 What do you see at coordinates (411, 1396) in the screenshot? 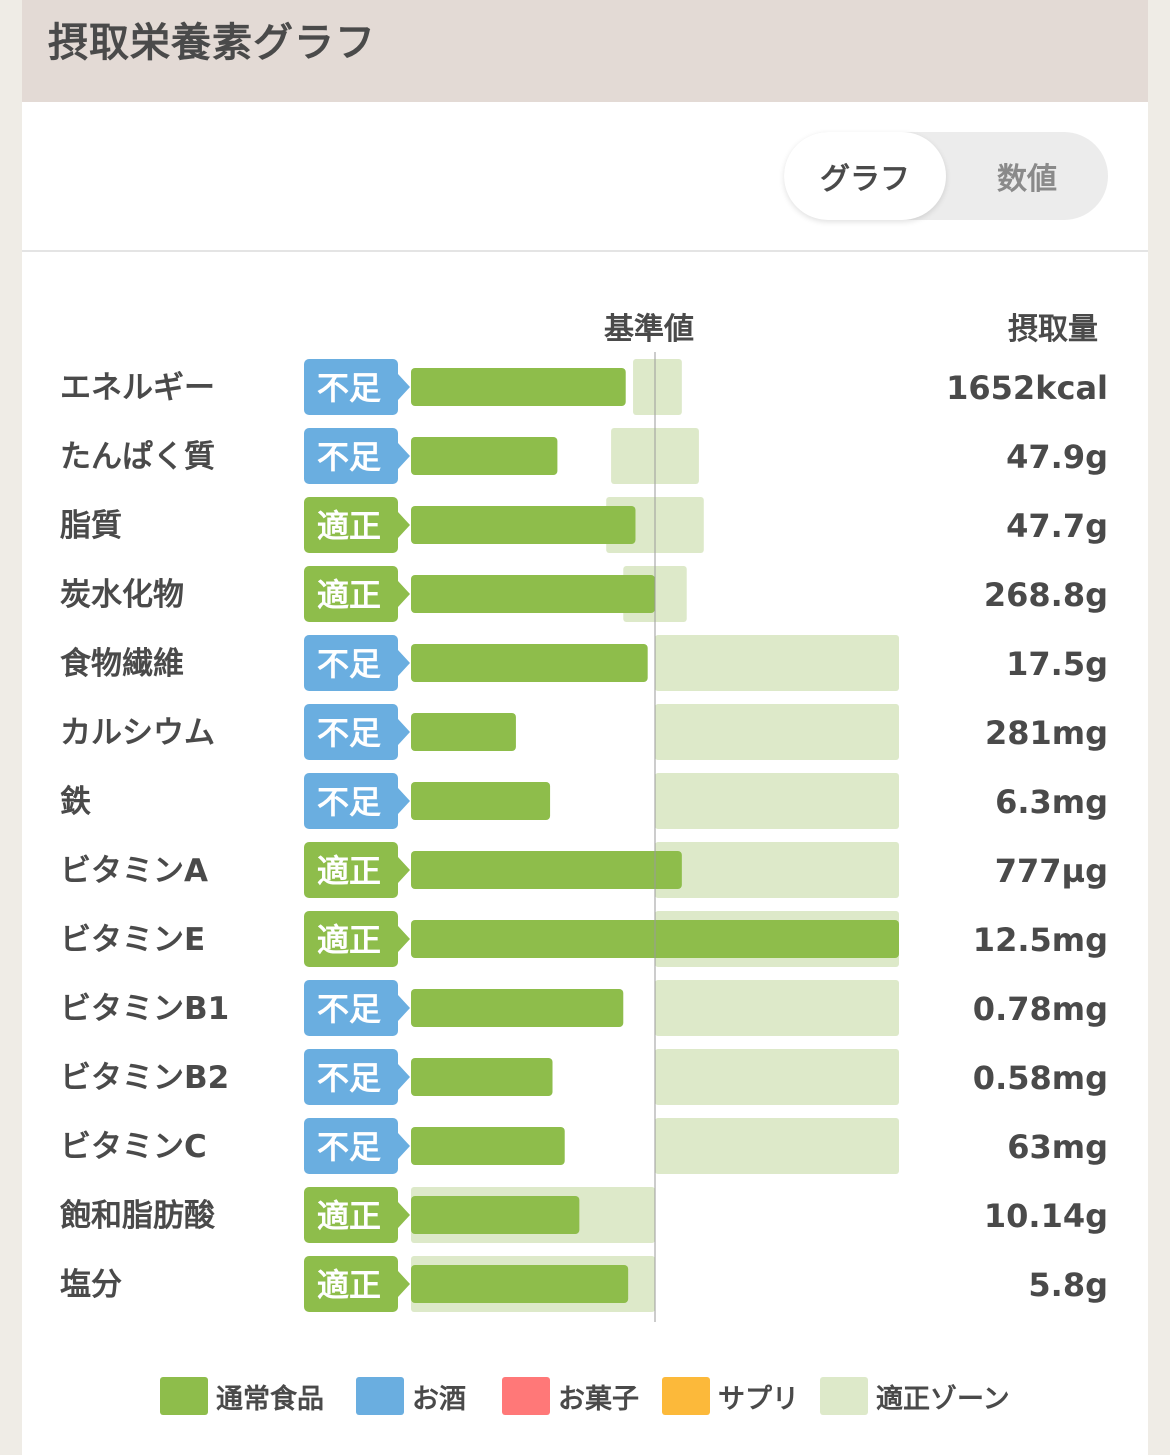
I see `legend-item: お酒` at bounding box center [411, 1396].